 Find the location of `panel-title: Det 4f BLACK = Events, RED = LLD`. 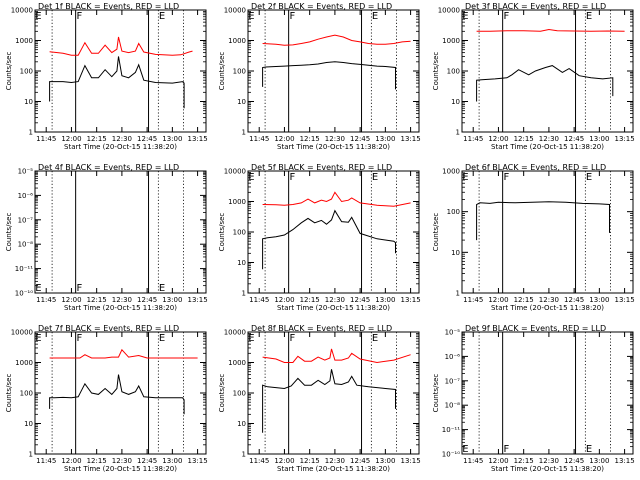

panel-title: Det 4f BLACK = Events, RED = LLD is located at coordinates (108, 167).